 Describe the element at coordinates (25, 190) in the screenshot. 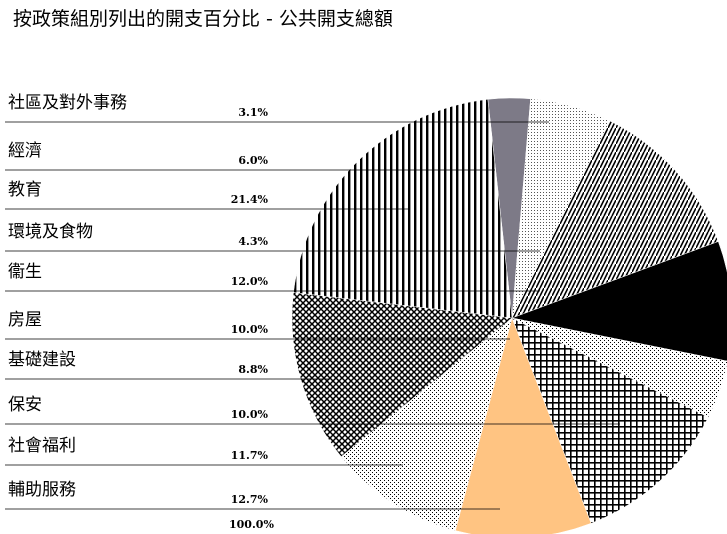

I see `legend-label-3: 教育` at that location.